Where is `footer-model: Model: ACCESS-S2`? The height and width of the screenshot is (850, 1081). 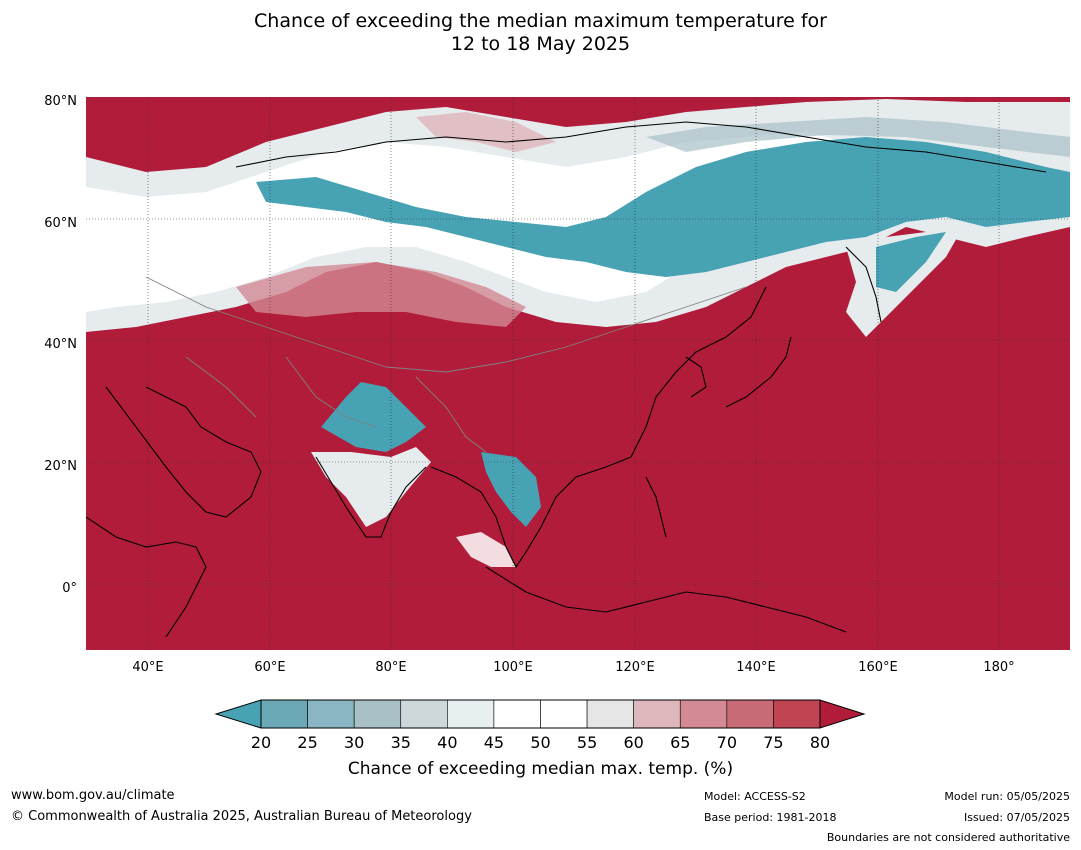
footer-model: Model: ACCESS-S2 is located at coordinates (755, 796).